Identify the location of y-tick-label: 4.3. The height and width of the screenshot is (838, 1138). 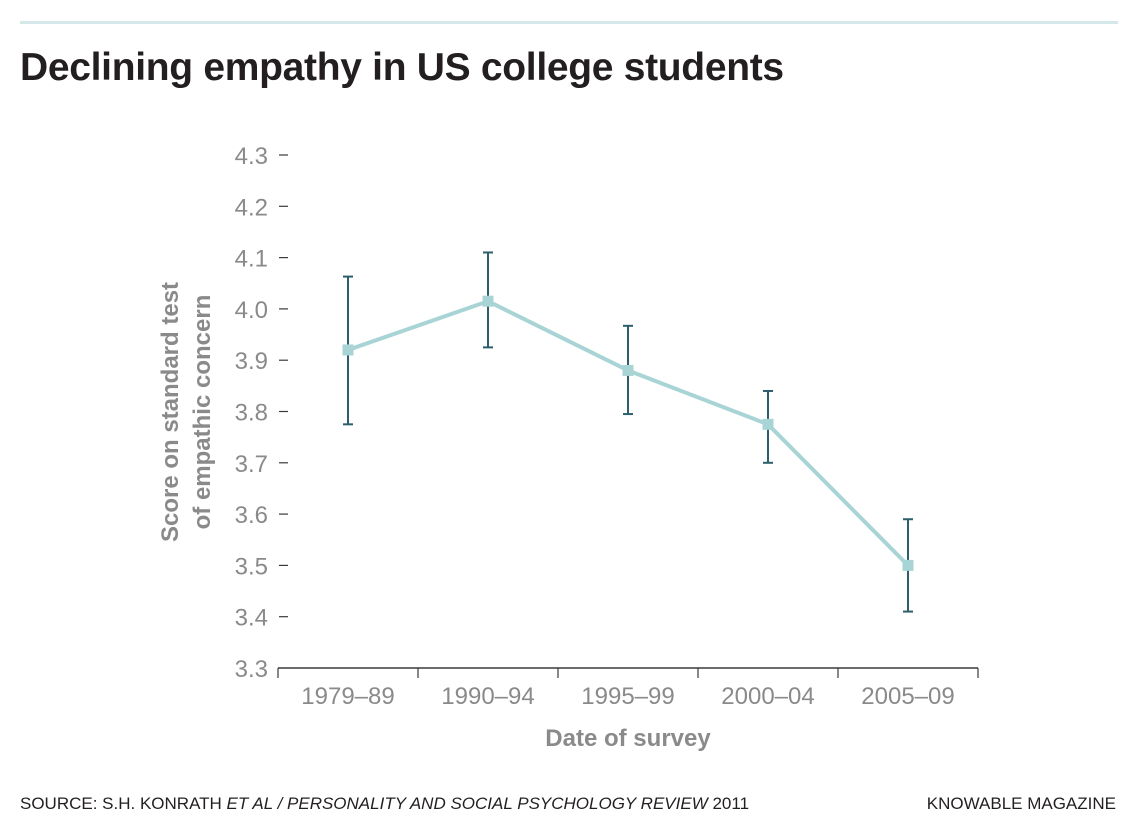
(251, 156).